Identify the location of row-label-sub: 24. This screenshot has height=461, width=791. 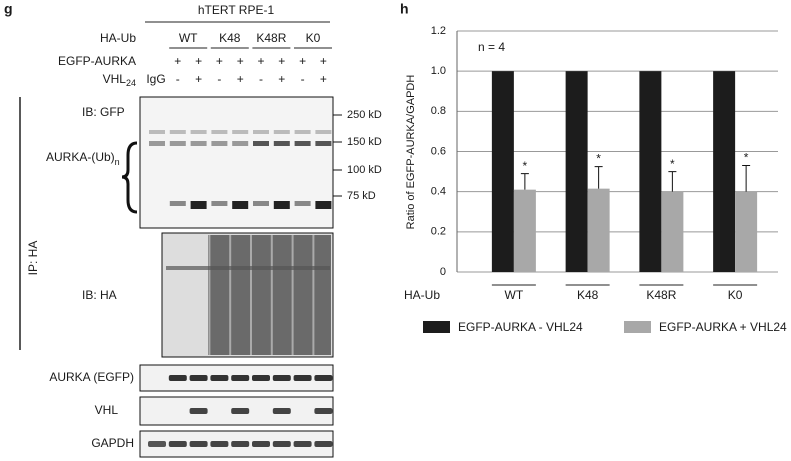
(131, 83).